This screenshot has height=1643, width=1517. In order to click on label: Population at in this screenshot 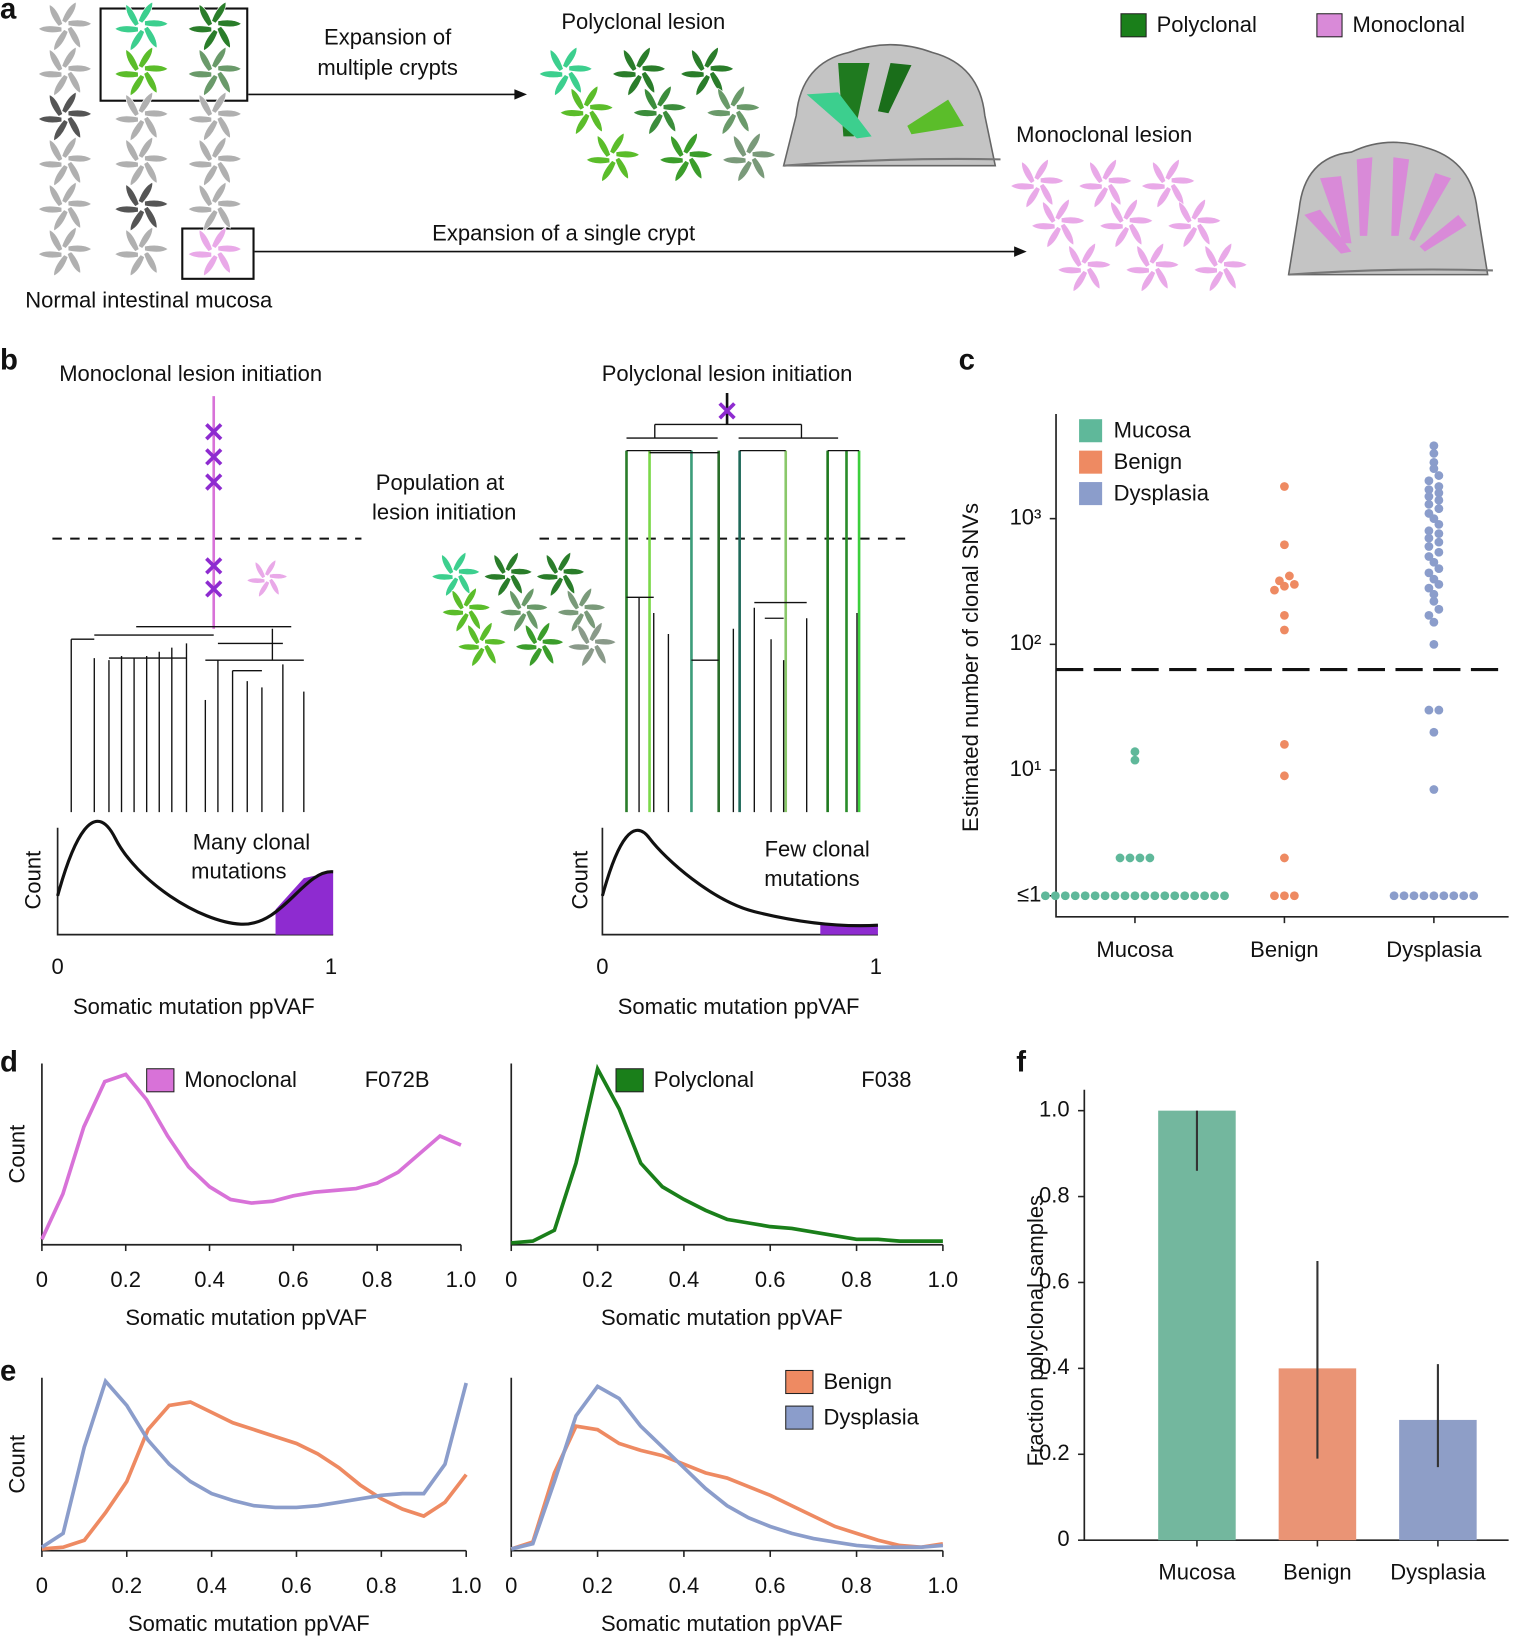, I will do `click(440, 482)`.